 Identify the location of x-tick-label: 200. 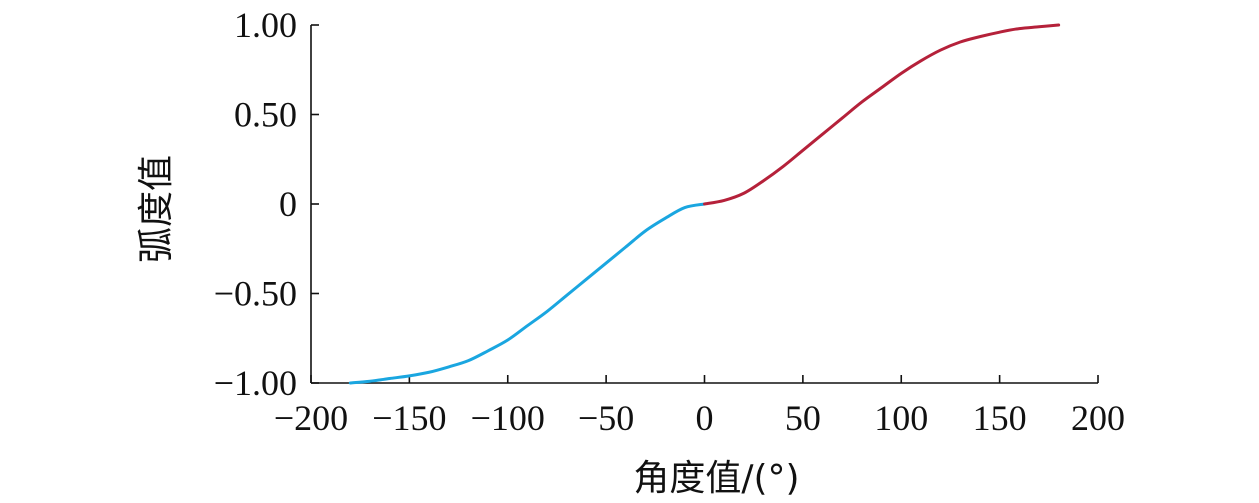
(1098, 418).